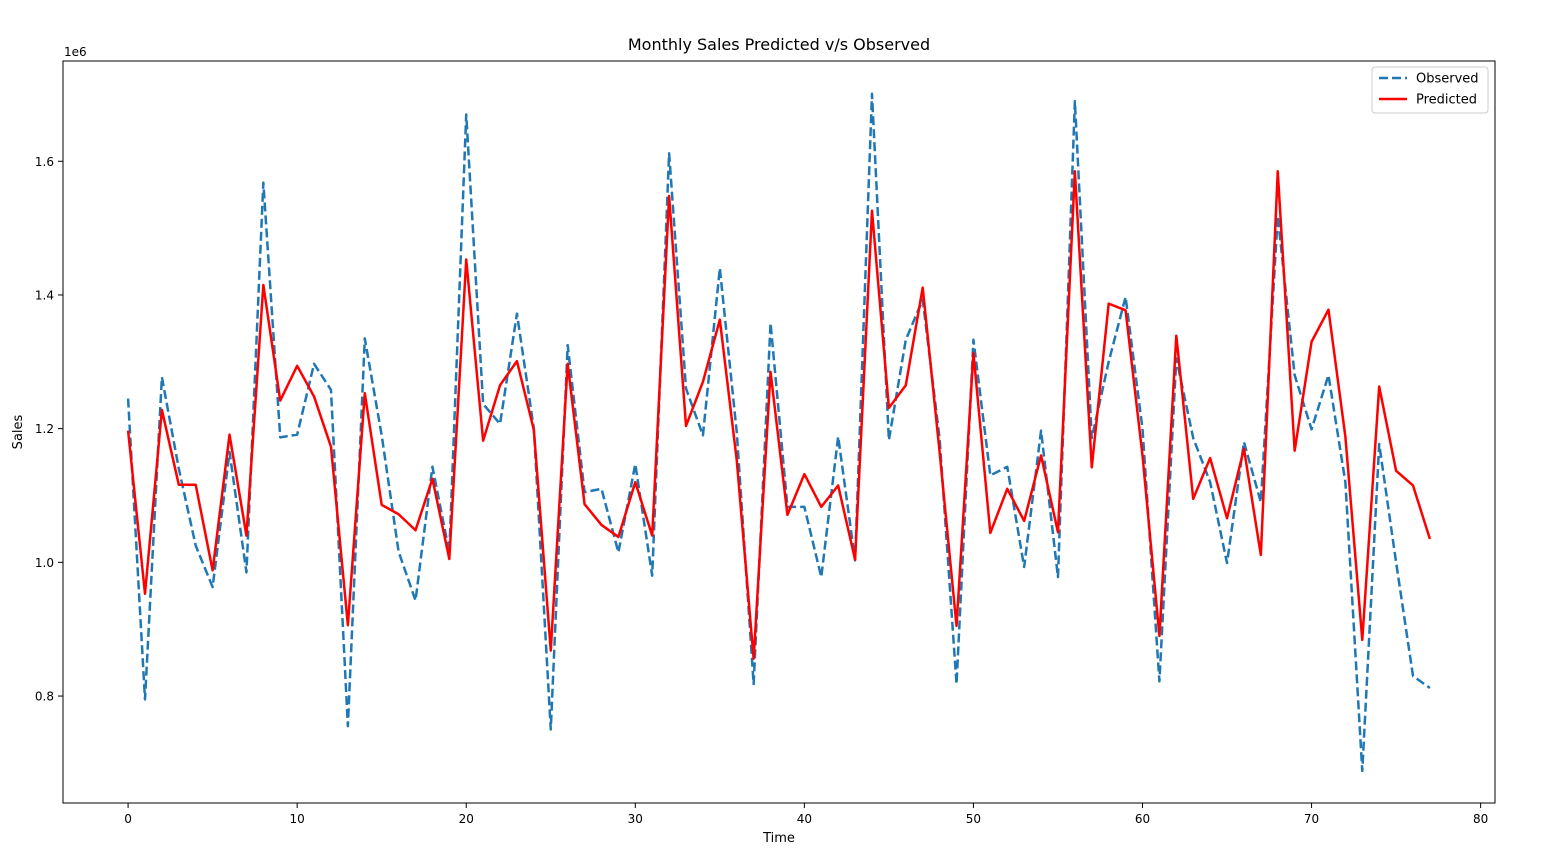  Describe the element at coordinates (778, 838) in the screenshot. I see `x-axis-label: Time` at that location.